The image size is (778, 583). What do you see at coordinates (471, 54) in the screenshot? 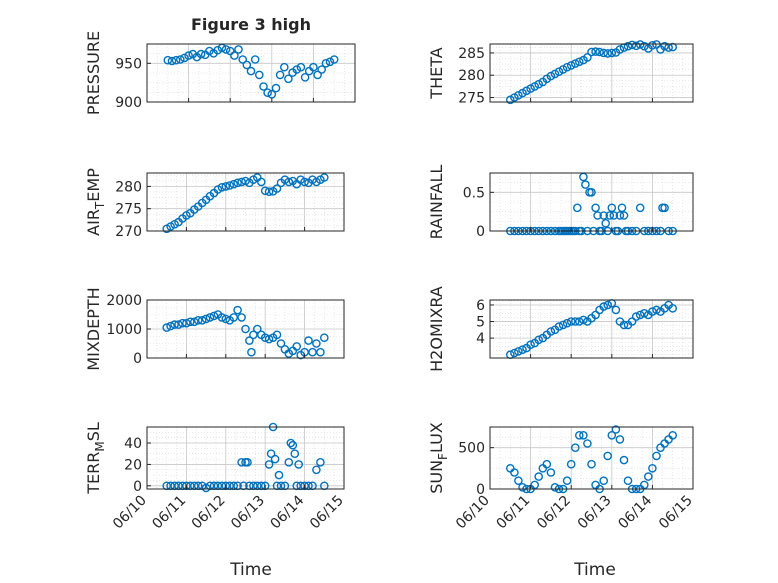
I see `y-tick-label: 285` at bounding box center [471, 54].